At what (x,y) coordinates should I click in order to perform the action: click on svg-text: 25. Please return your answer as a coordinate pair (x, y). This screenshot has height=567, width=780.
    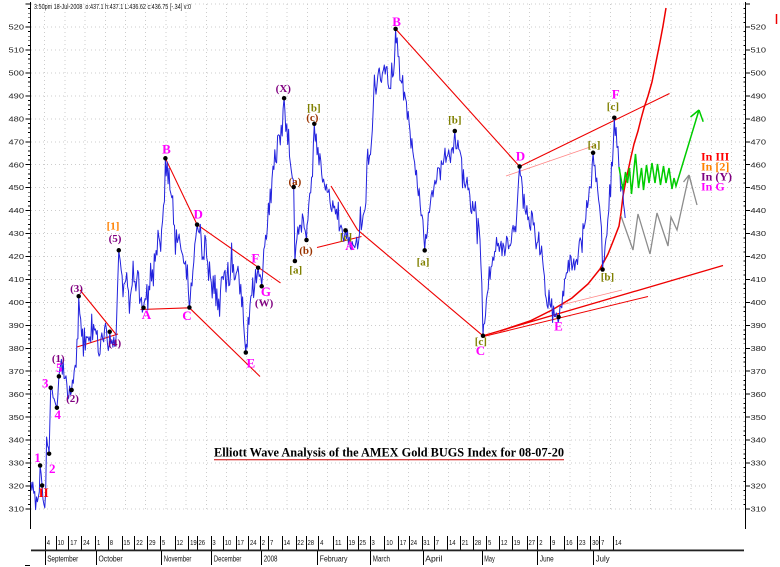
    Looking at the image, I should click on (362, 542).